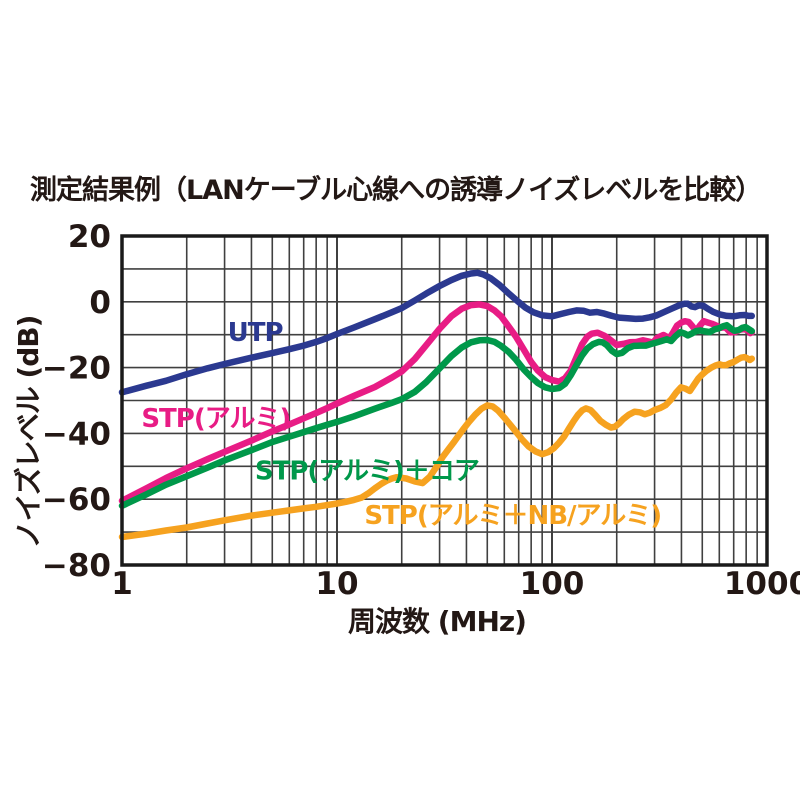  What do you see at coordinates (367, 471) in the screenshot?
I see `series-label-stp-aluminum-core: STP(アルミ)＋コア` at bounding box center [367, 471].